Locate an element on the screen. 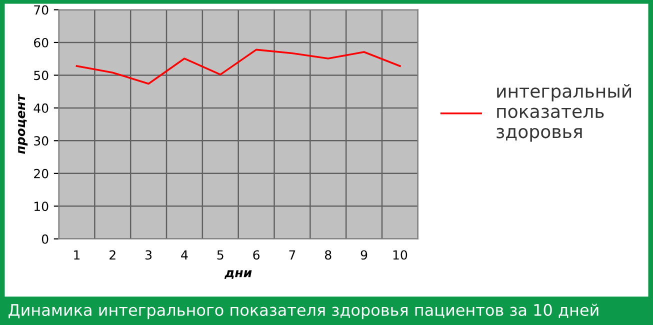 The width and height of the screenshot is (653, 325). y-tick-label: 50 is located at coordinates (41, 75).